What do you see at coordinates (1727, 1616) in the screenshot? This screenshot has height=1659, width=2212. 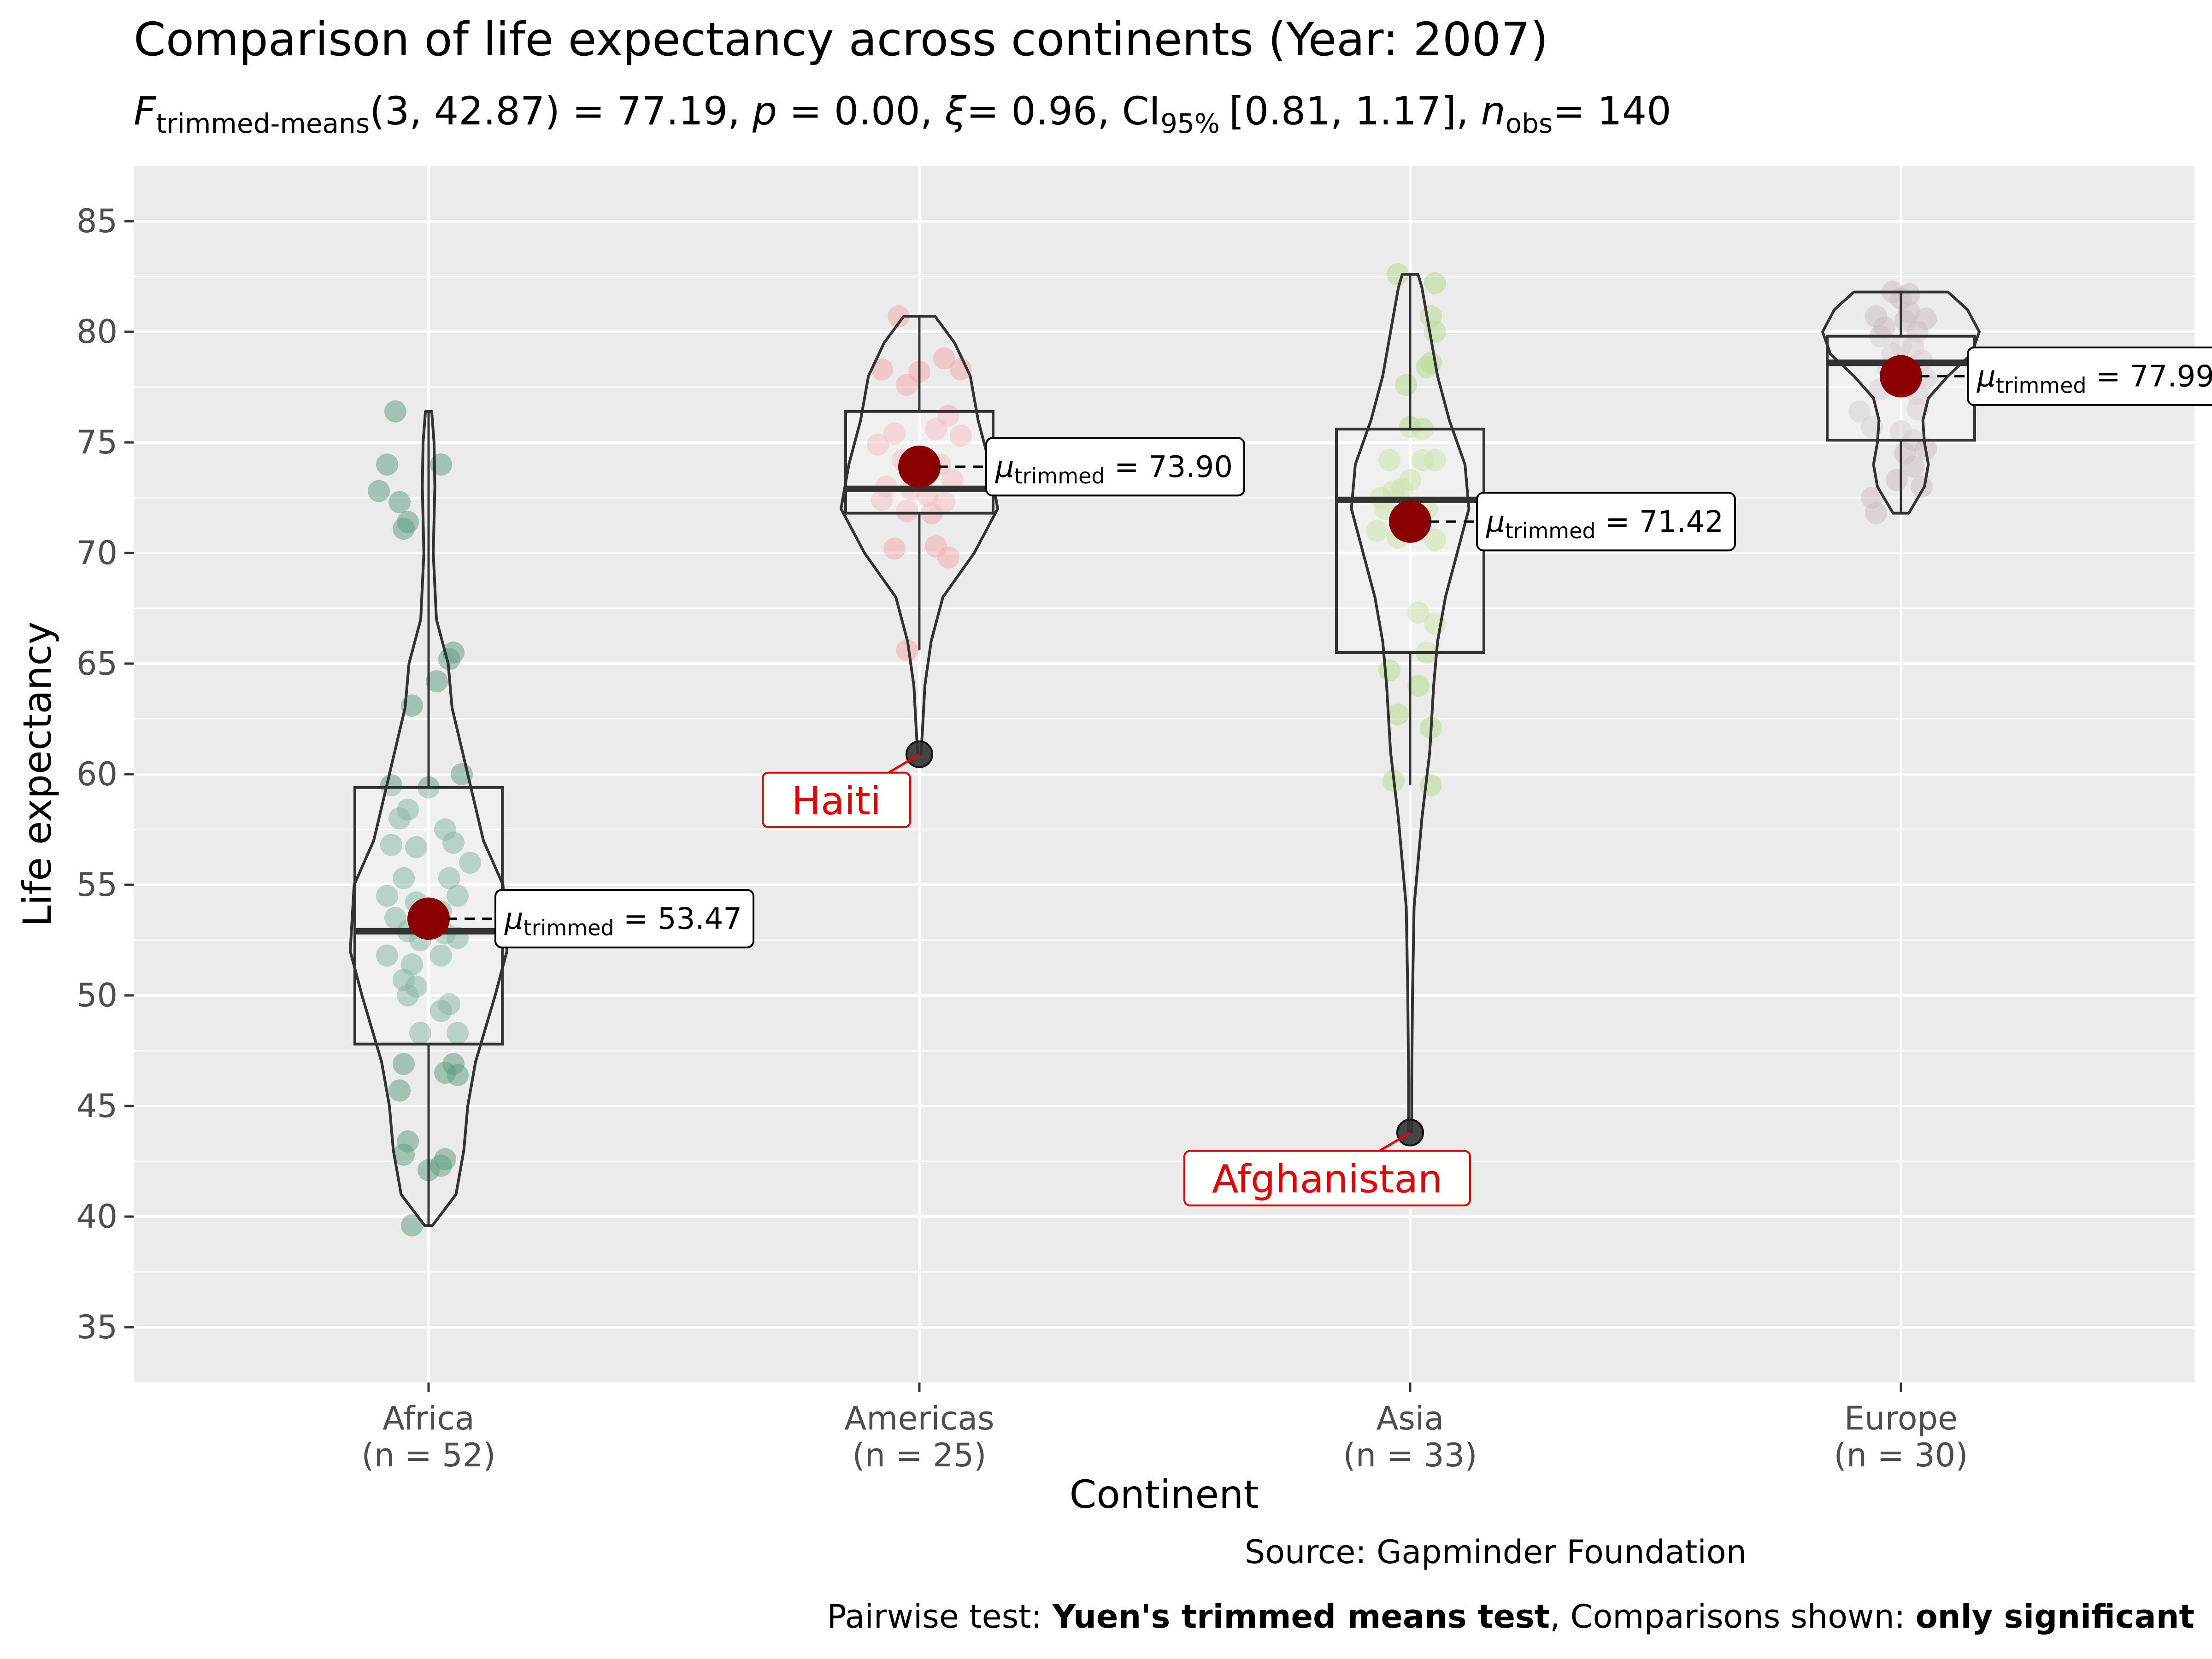 I see `caption-comparisons-prefix: , Comparisons shown:` at bounding box center [1727, 1616].